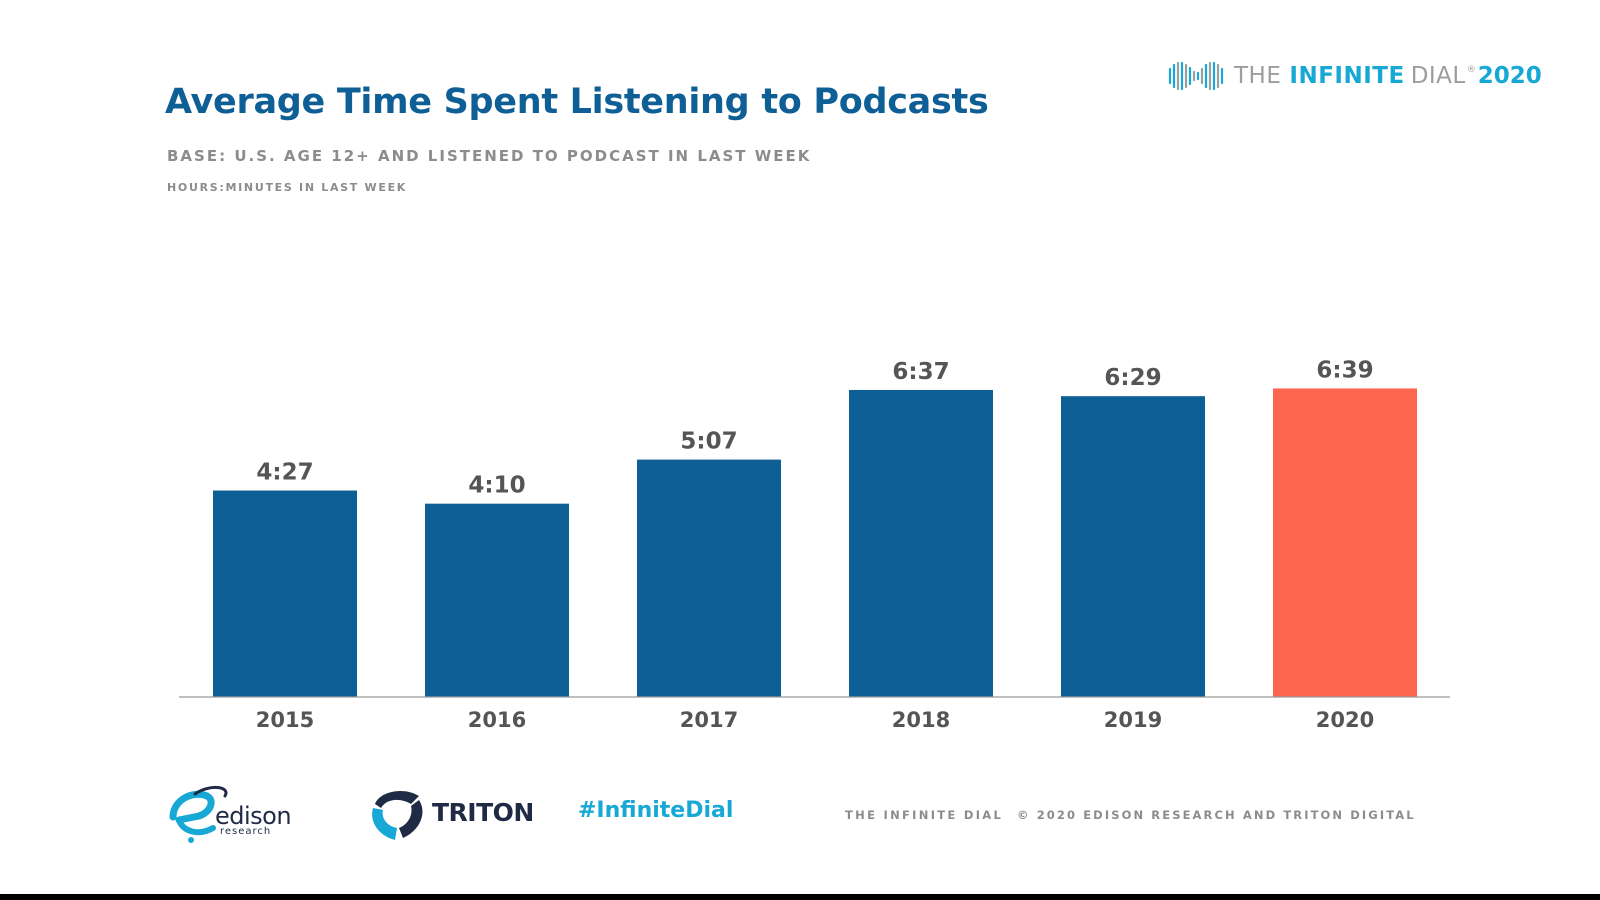 This screenshot has width=1600, height=900. What do you see at coordinates (1258, 76) in the screenshot?
I see `brand-the: THE` at bounding box center [1258, 76].